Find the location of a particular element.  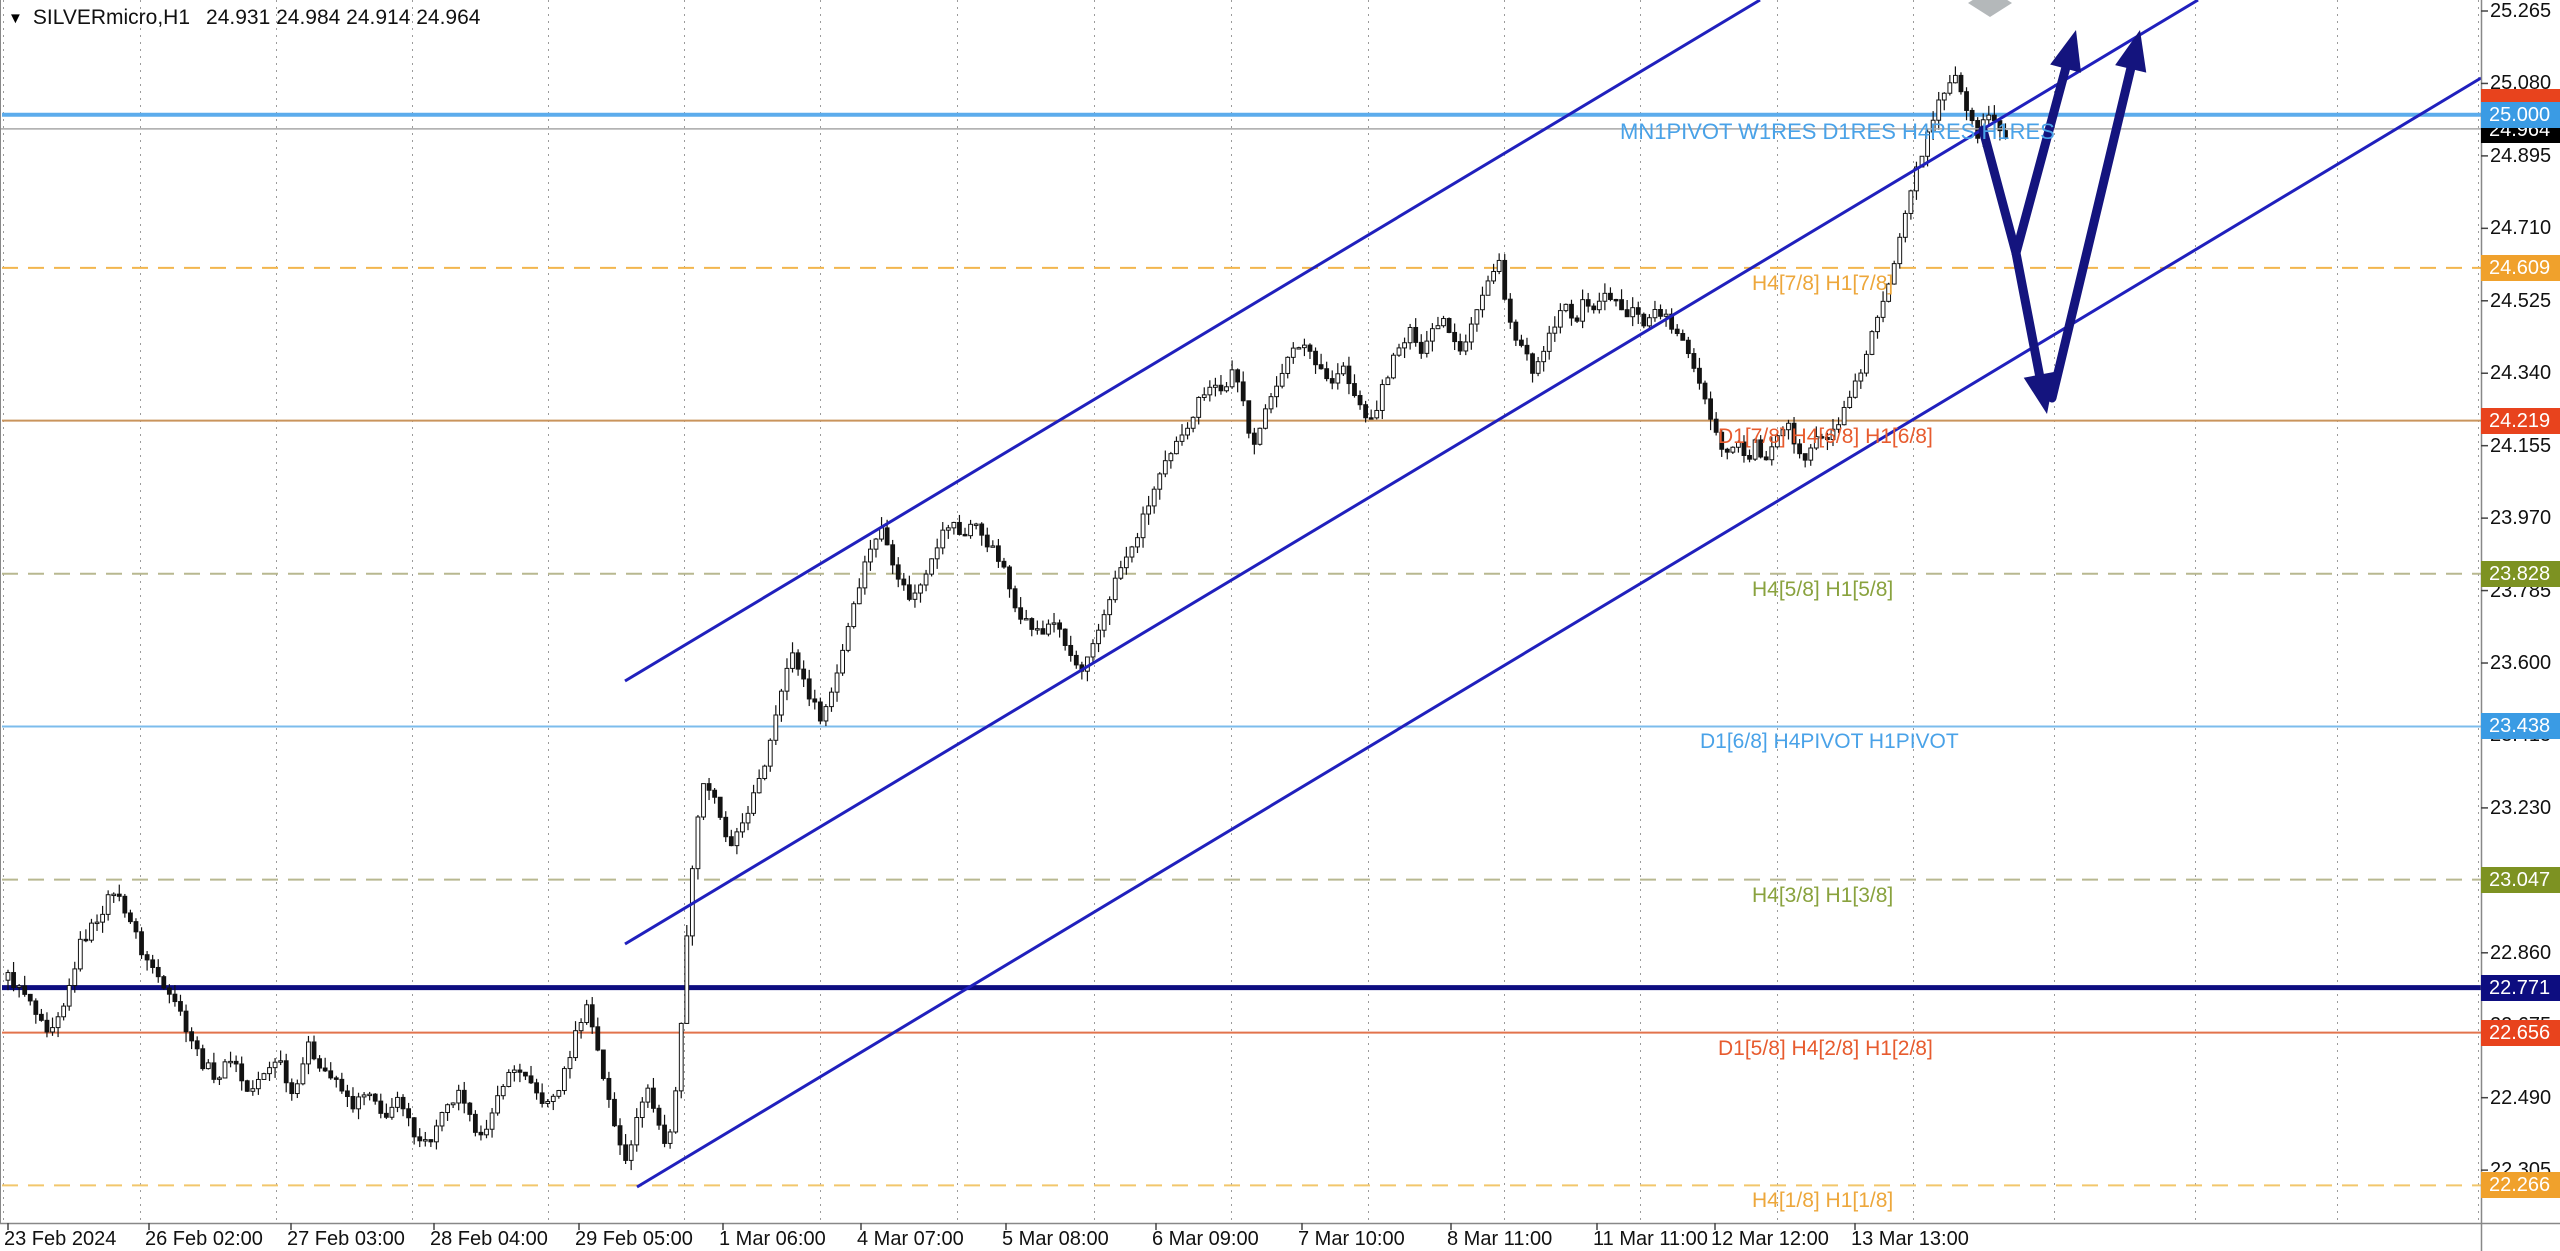

symbol-period-label: SILVERmicro,H1 is located at coordinates (111, 17).